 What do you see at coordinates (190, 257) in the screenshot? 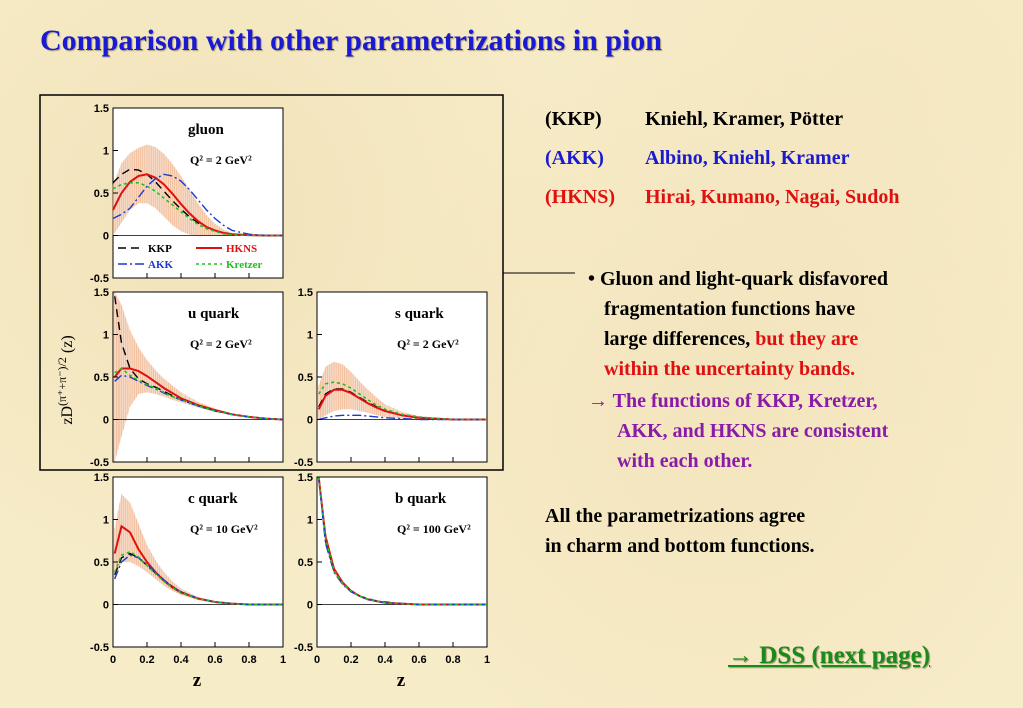
I see `legend: KKP HKNS AKK Kretzer` at bounding box center [190, 257].